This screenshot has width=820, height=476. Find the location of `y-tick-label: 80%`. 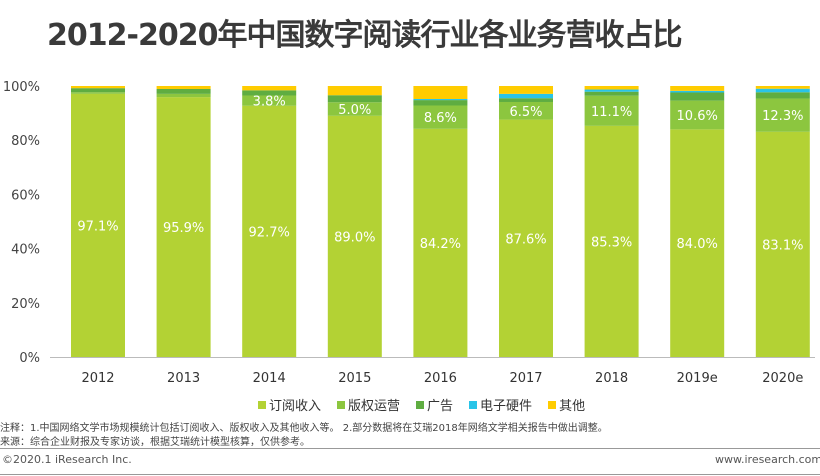

y-tick-label: 80% is located at coordinates (25, 141).